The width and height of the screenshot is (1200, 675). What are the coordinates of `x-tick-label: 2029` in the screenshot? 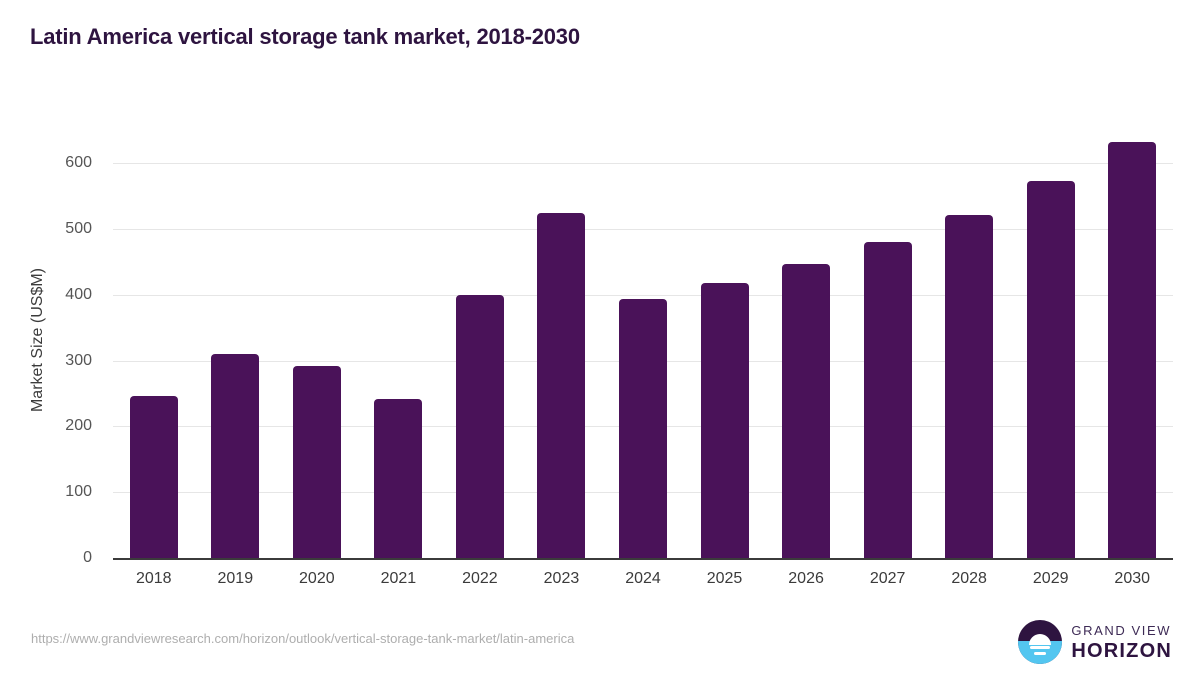 It's located at (1050, 578).